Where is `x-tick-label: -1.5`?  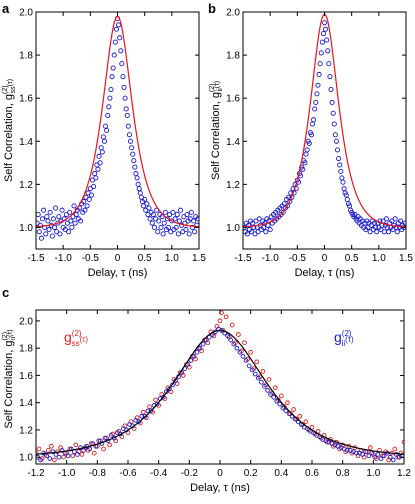
x-tick-label: -1.5 is located at coordinates (243, 258).